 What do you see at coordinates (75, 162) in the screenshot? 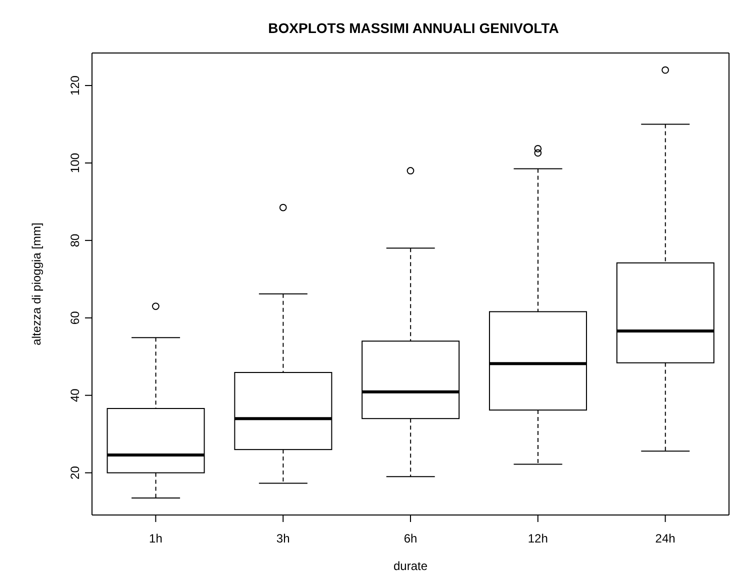
I see `y-tick-label: 100` at bounding box center [75, 162].